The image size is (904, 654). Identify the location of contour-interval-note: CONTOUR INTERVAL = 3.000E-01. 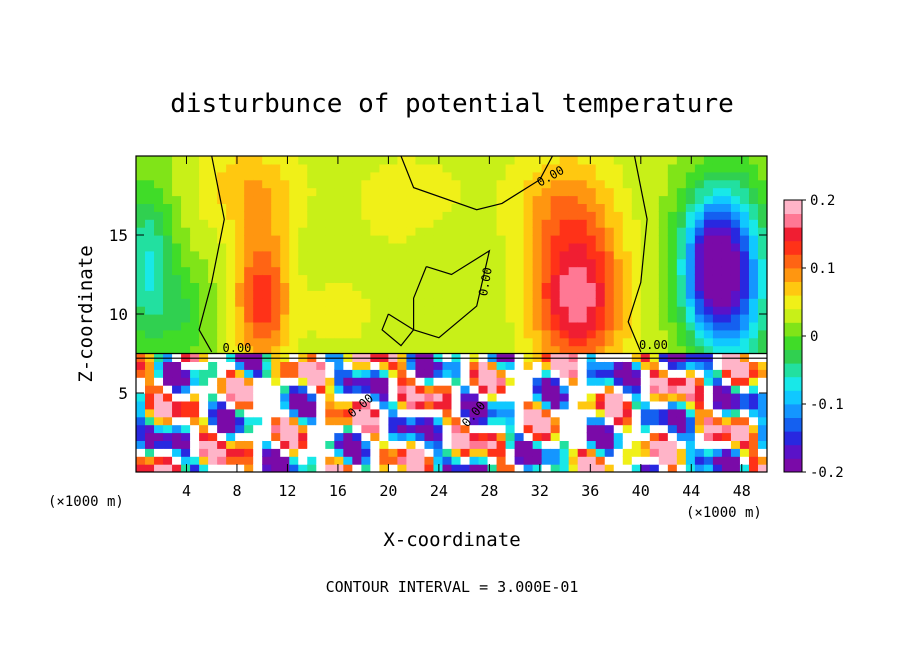
(452, 587).